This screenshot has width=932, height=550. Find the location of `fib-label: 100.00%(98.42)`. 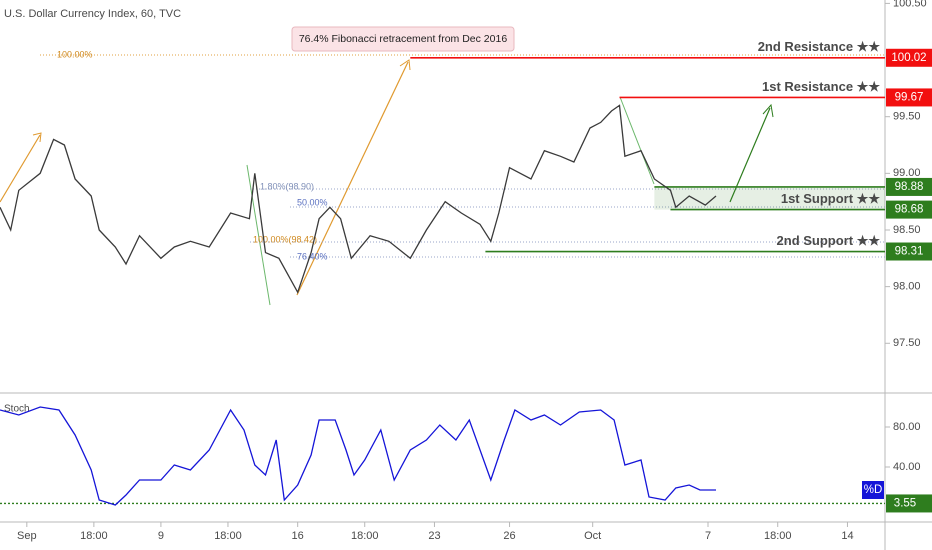

fib-label: 100.00%(98.42) is located at coordinates (285, 239).